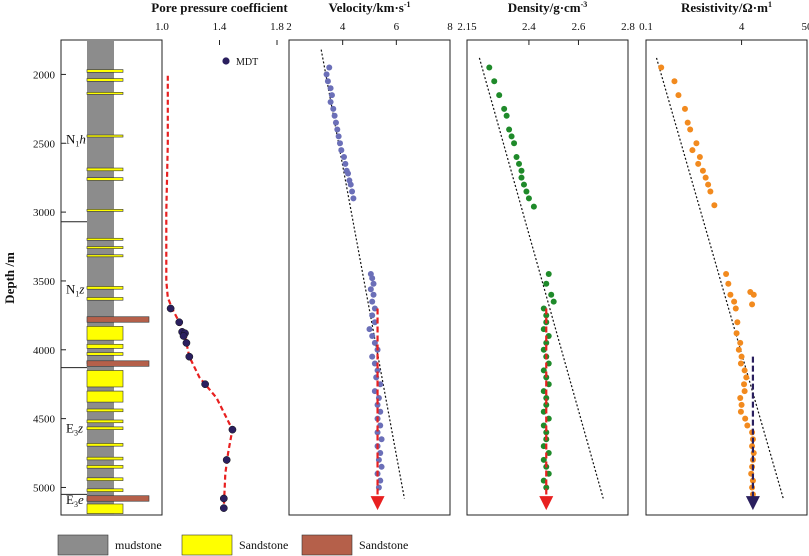 The image size is (809, 556). Describe the element at coordinates (44, 420) in the screenshot. I see `depth-tick-label: 4500` at that location.